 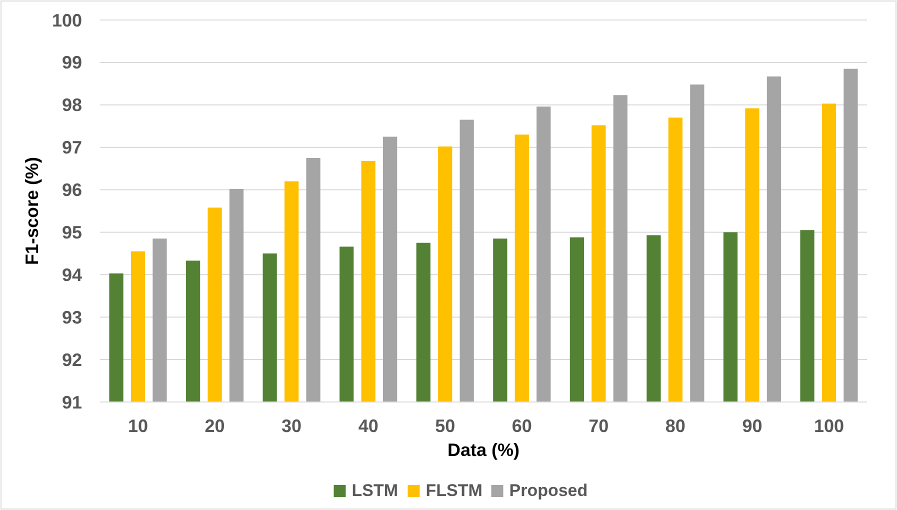 What do you see at coordinates (598, 426) in the screenshot?
I see `x-tick-label: 70` at bounding box center [598, 426].